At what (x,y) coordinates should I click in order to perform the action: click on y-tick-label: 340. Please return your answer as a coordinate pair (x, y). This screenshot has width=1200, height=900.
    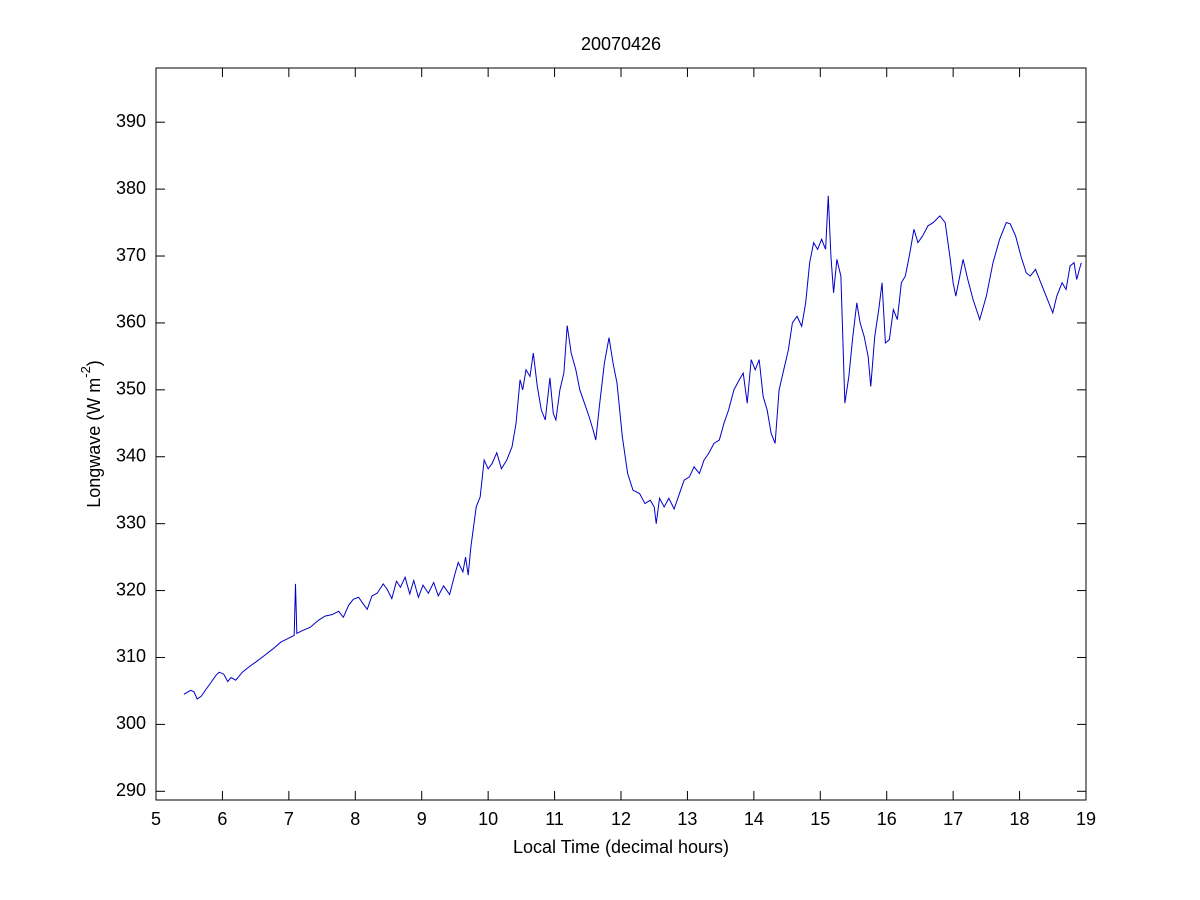
    Looking at the image, I should click on (131, 455).